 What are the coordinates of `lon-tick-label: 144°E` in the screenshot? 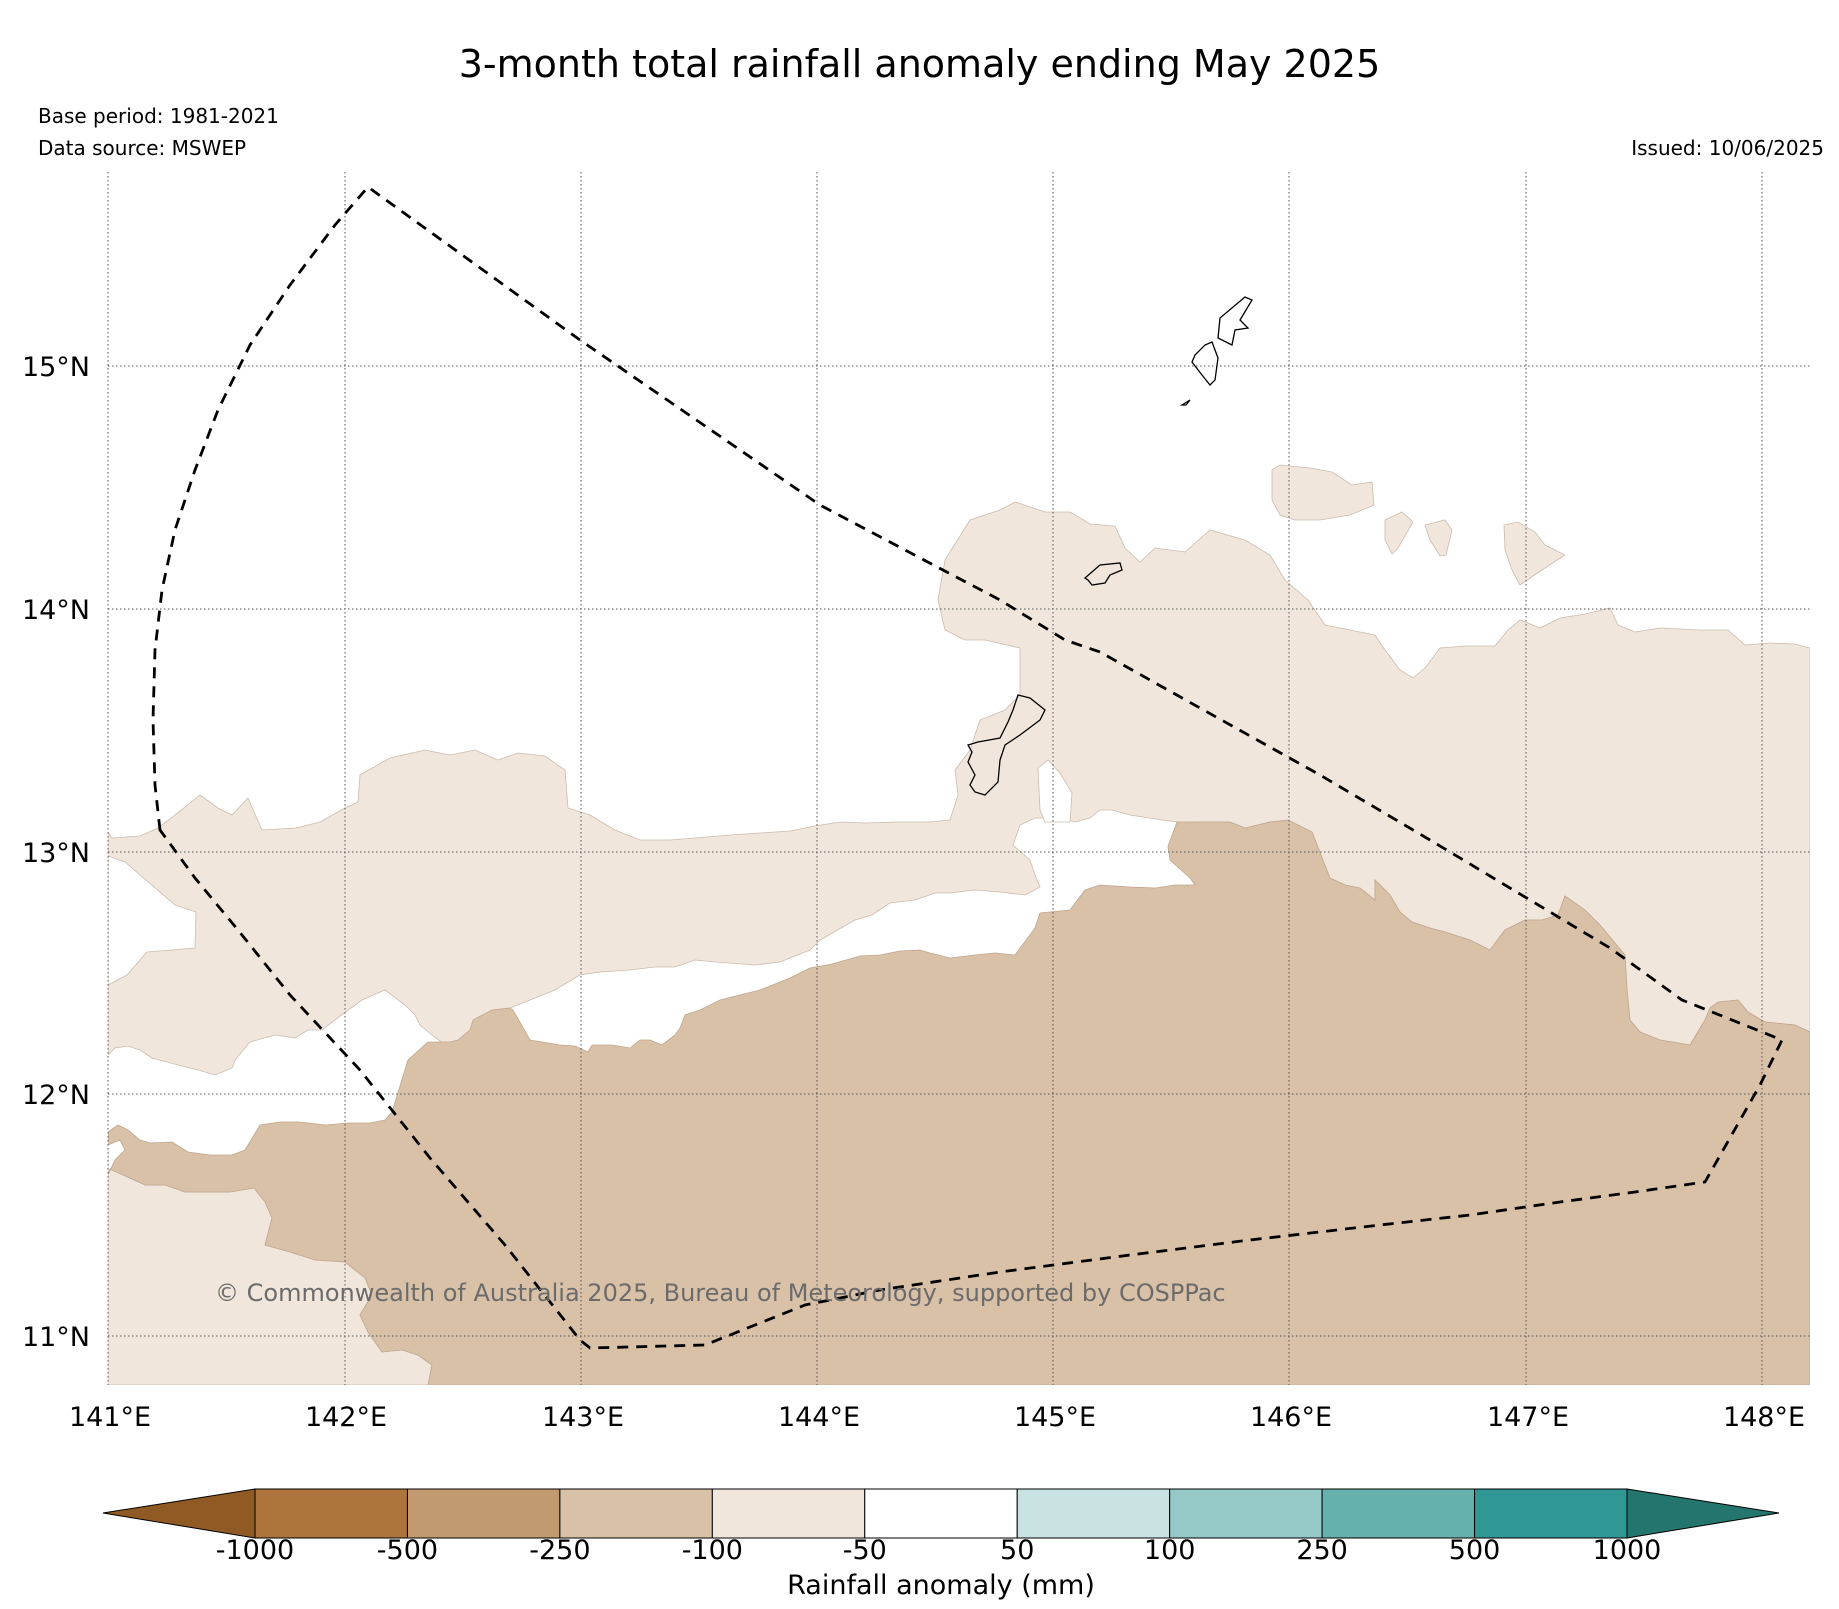 It's located at (819, 1417).